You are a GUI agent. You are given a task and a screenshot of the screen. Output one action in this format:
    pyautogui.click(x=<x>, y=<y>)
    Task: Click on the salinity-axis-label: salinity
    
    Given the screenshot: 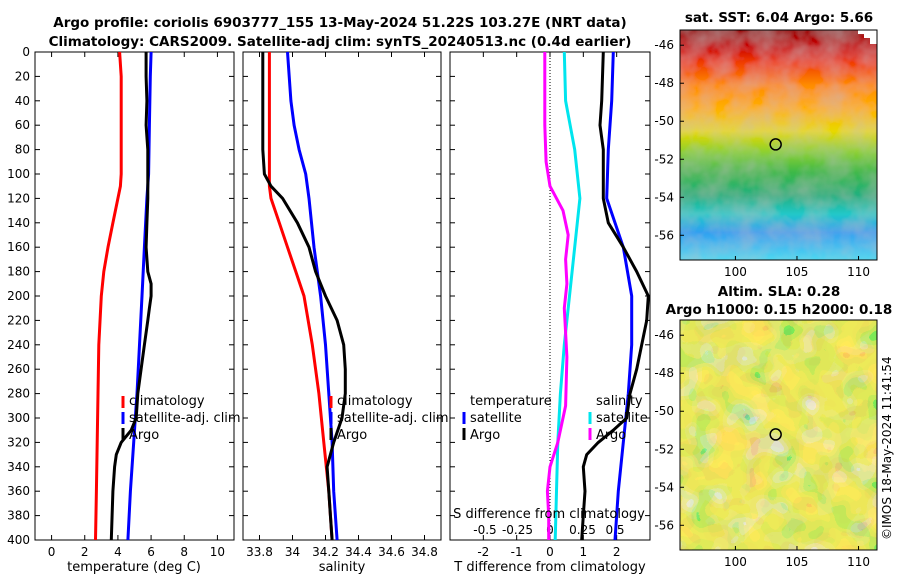 What is the action you would take?
    pyautogui.click(x=342, y=567)
    